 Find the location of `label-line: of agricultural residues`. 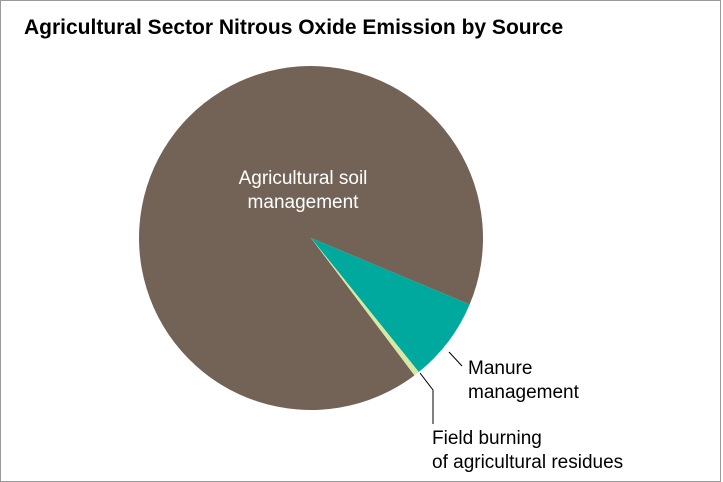

label-line: of agricultural residues is located at coordinates (527, 462).